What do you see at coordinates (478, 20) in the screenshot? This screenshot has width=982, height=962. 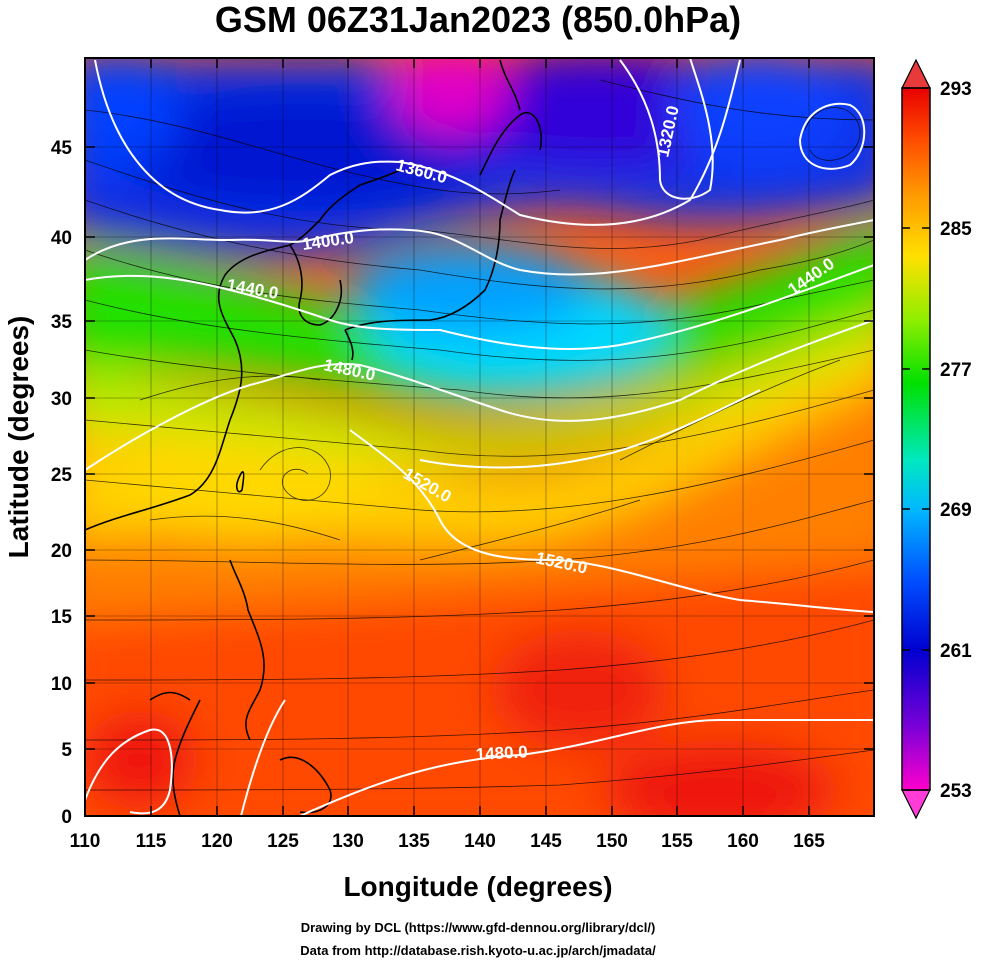 I see `chart-title: GSM 06Z31Jan2023 (850.0hPa)` at bounding box center [478, 20].